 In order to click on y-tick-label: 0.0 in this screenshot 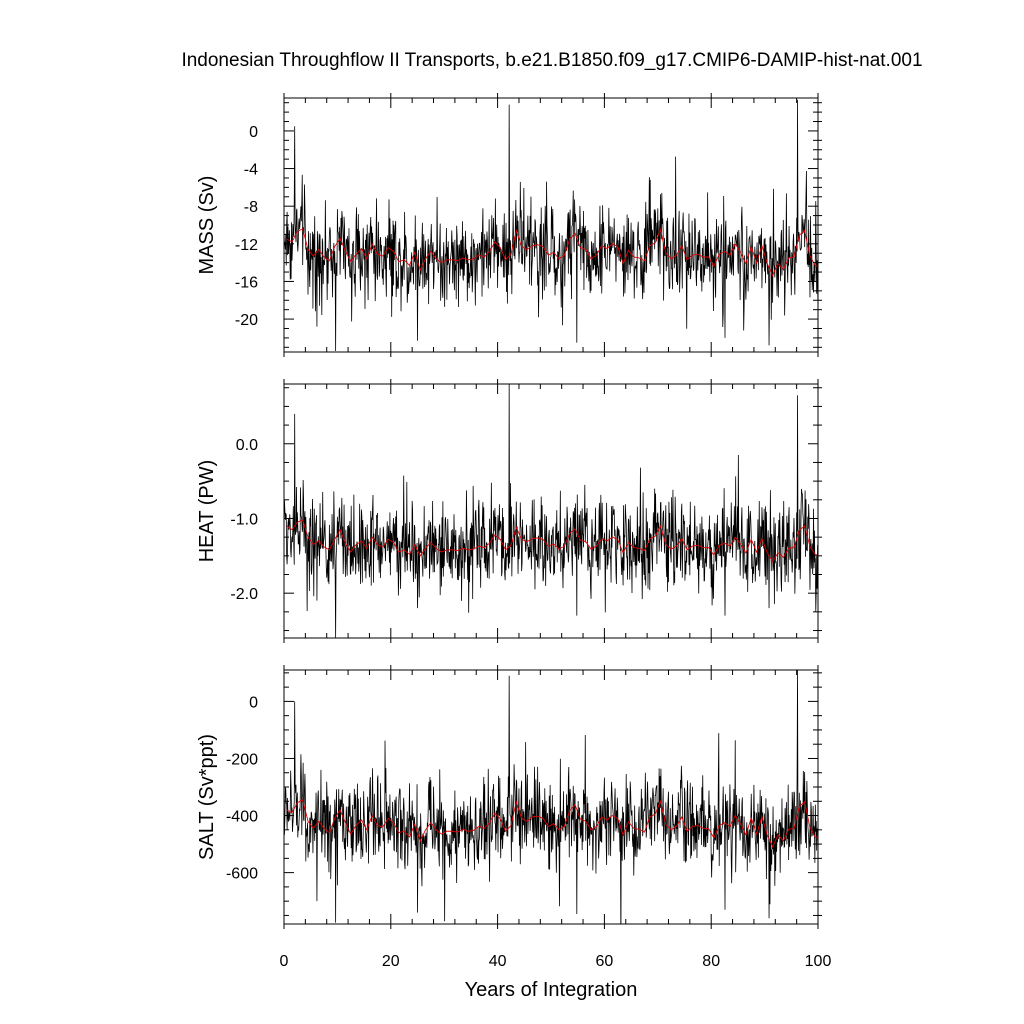, I will do `click(247, 445)`.